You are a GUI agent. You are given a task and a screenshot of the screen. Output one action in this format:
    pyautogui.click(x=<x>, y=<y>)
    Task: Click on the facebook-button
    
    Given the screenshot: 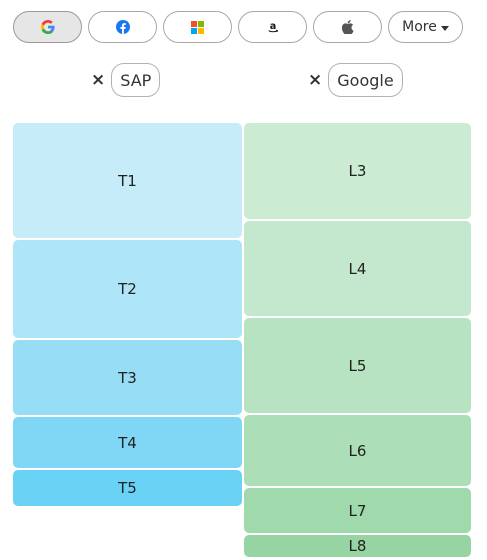 What is the action you would take?
    pyautogui.click(x=122, y=27)
    